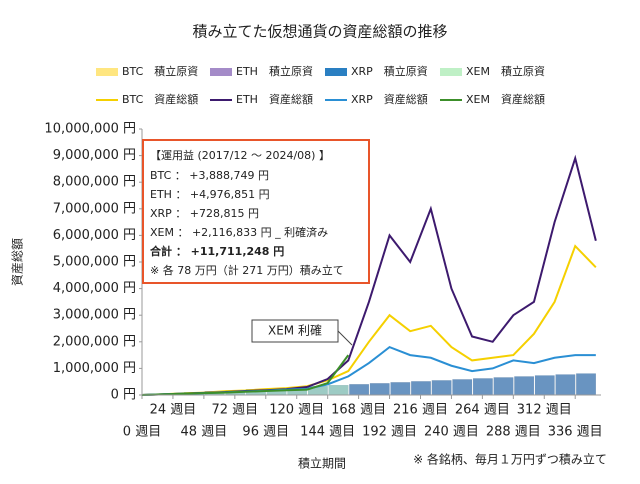 The height and width of the screenshot is (484, 640). What do you see at coordinates (451, 432) in the screenshot?
I see `x-tick-label: 240 週目` at bounding box center [451, 432].